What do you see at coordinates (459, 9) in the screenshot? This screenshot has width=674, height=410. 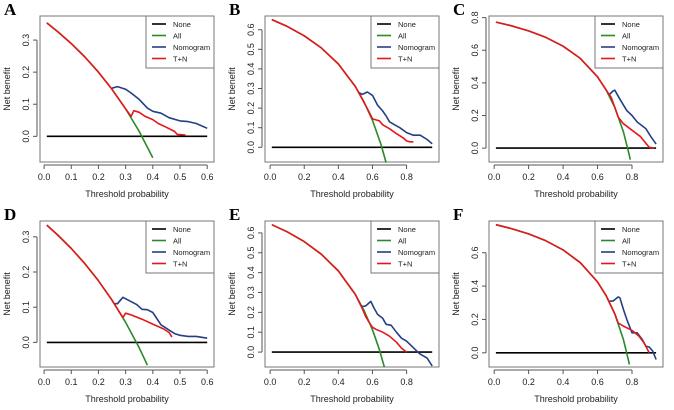 I see `panel-label: C` at bounding box center [459, 9].